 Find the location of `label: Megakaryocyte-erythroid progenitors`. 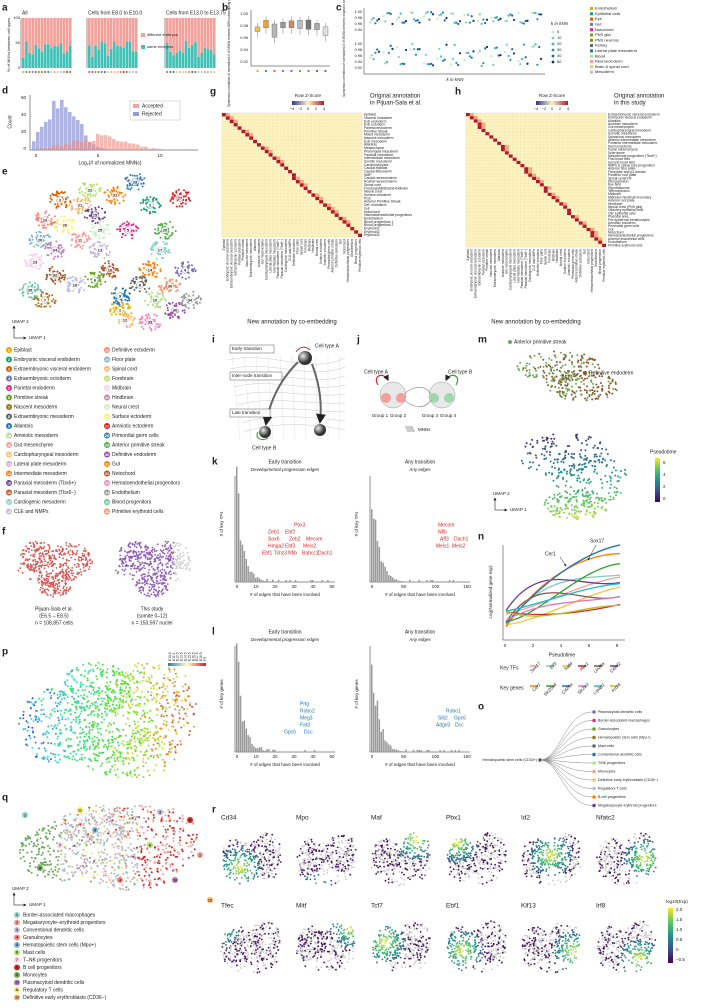

label: Megakaryocyte-erythroid progenitors is located at coordinates (627, 805).